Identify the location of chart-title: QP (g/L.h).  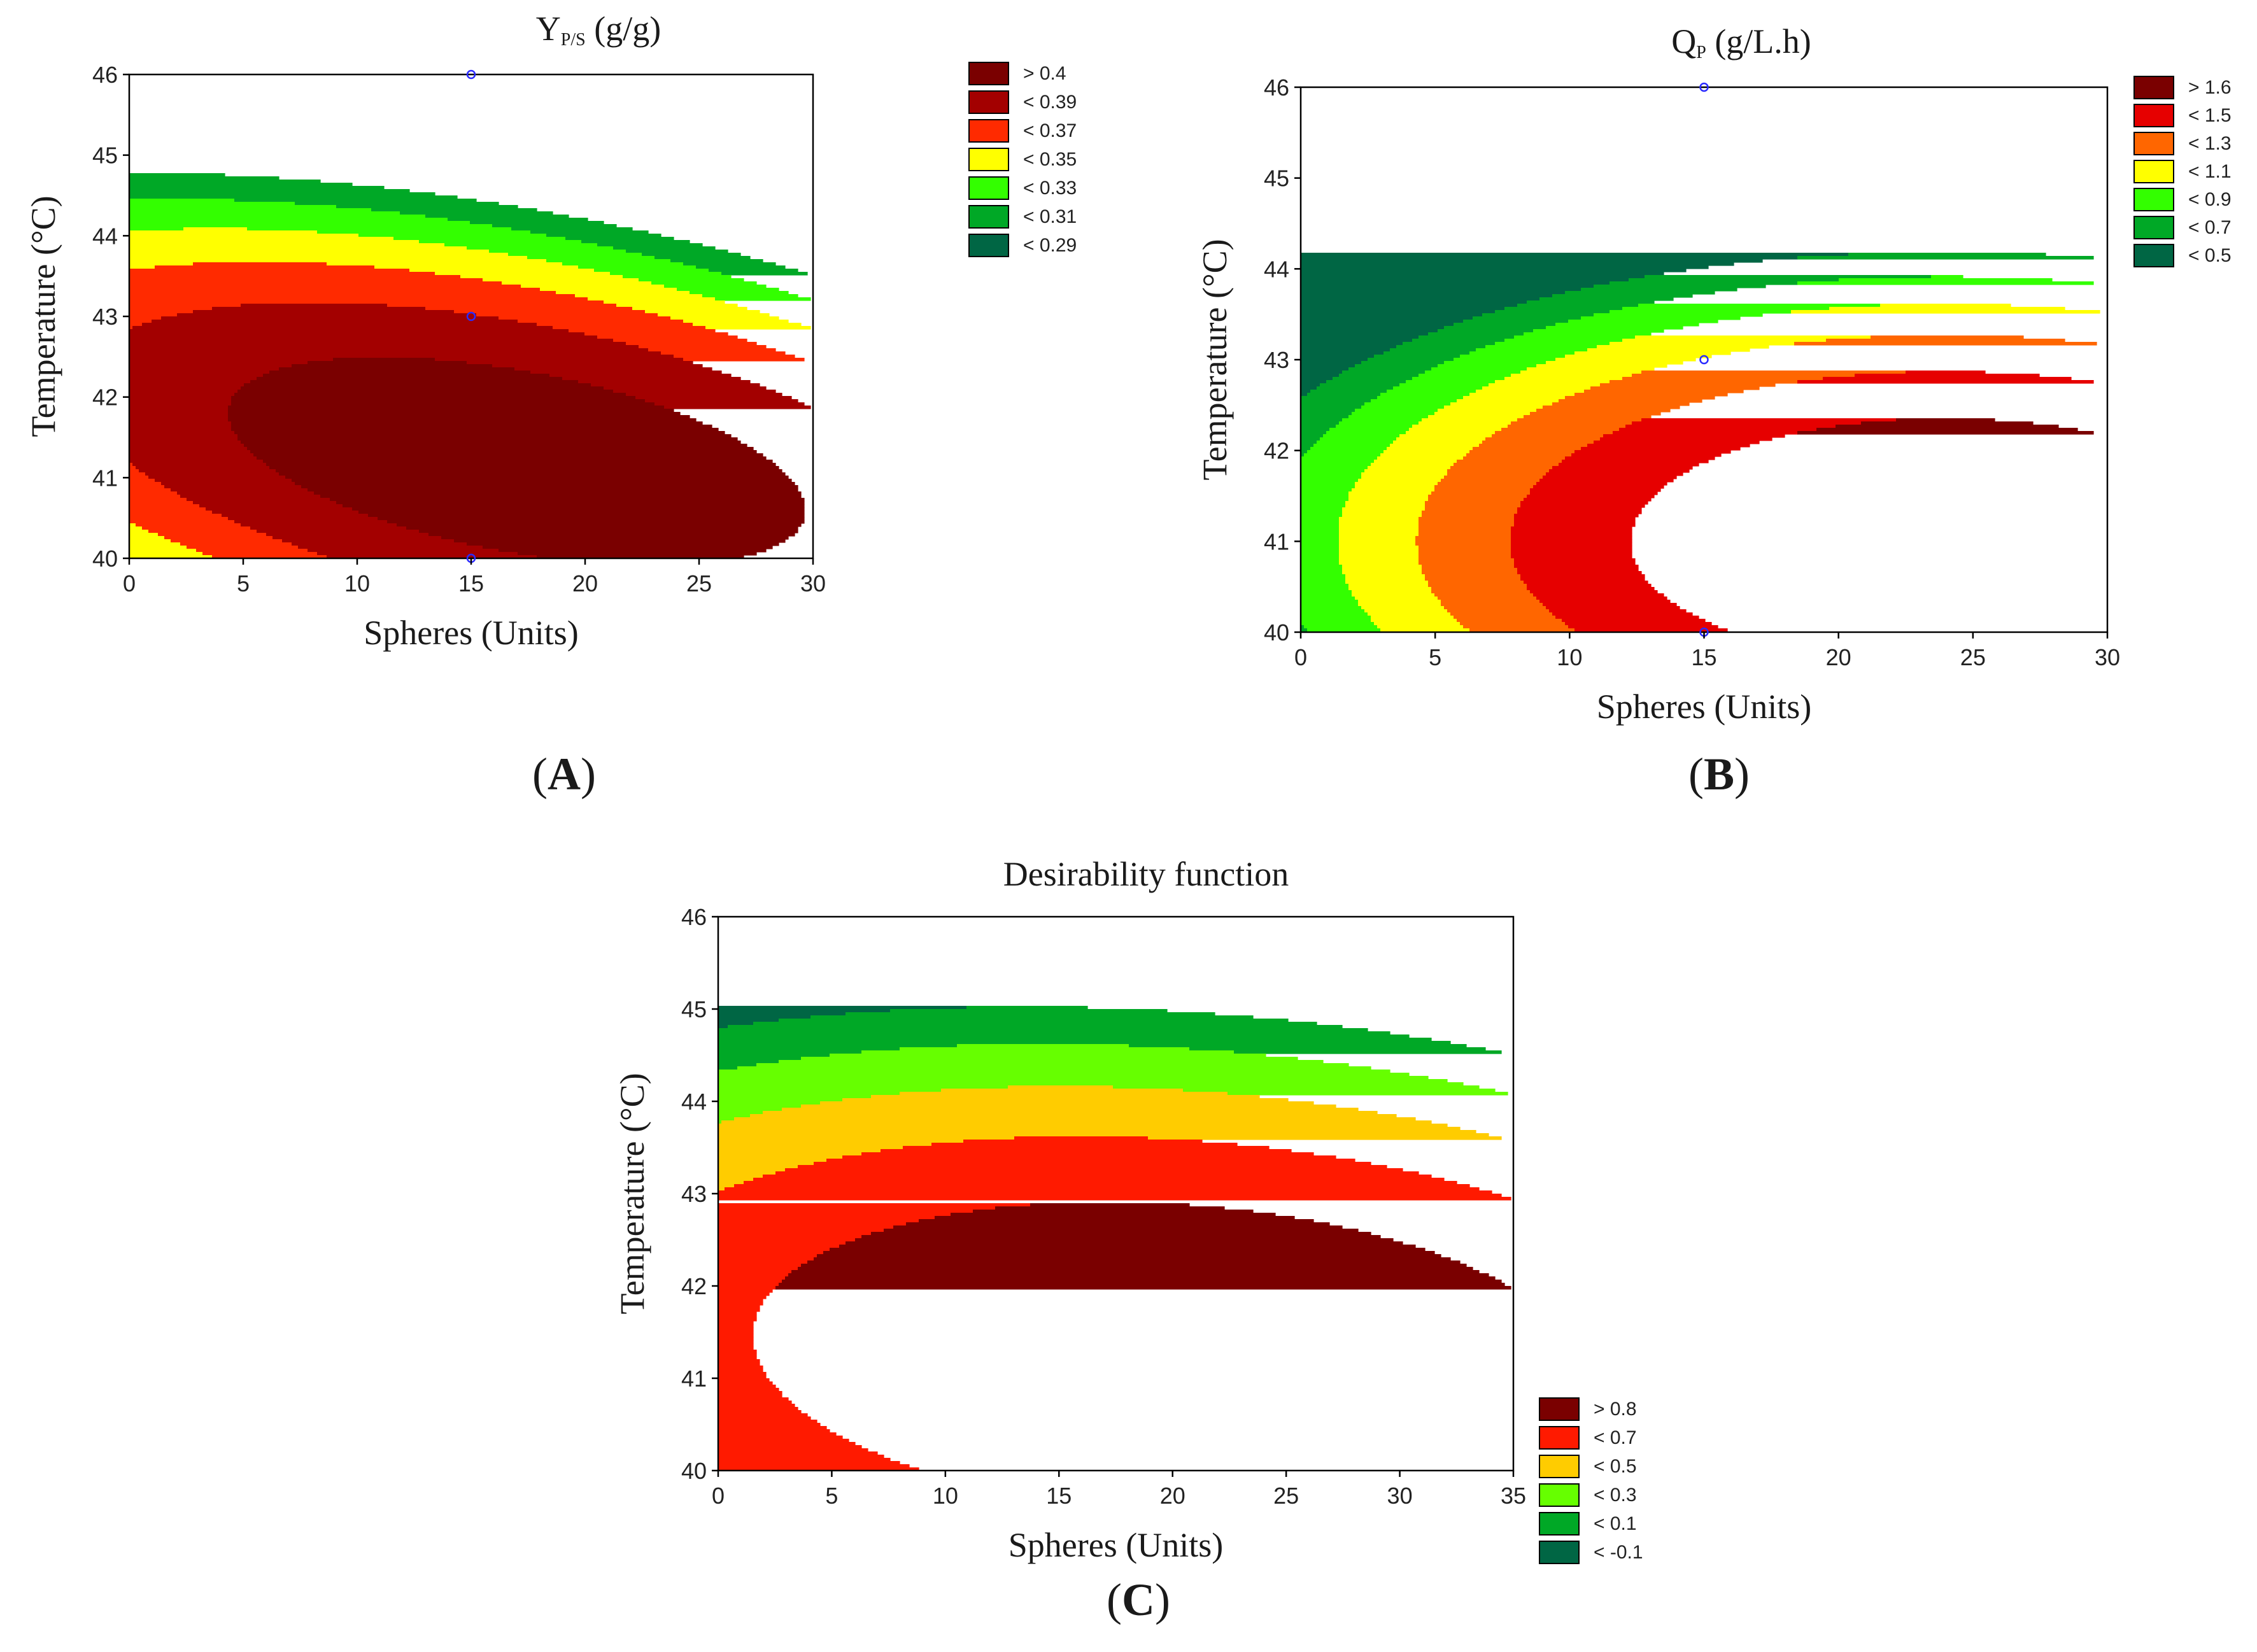
(1741, 42).